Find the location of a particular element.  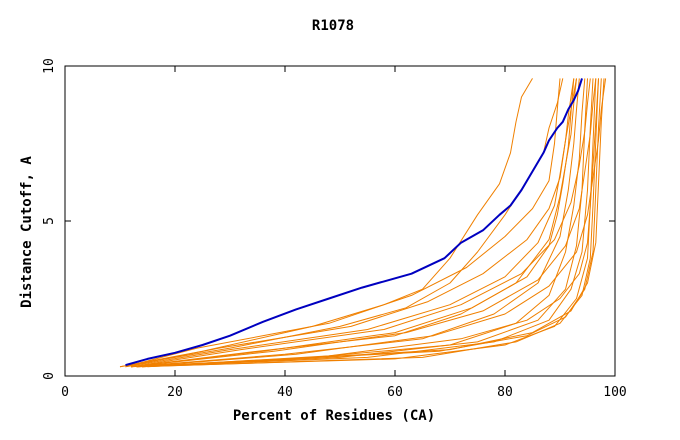

x-tick-label: 100 is located at coordinates (614, 392).